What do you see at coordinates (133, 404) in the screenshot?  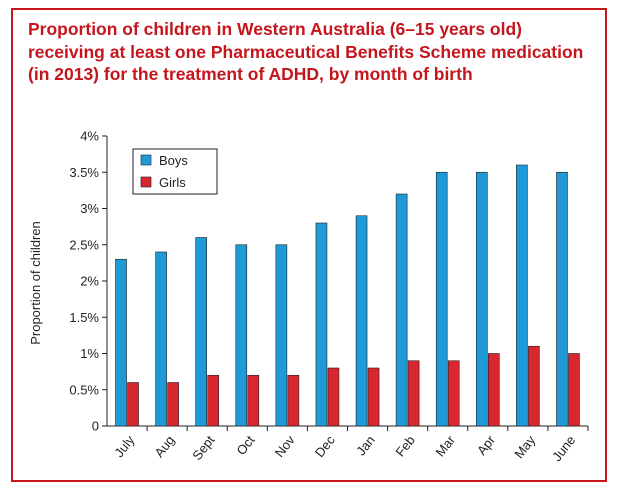 I see `bar-girls-july` at bounding box center [133, 404].